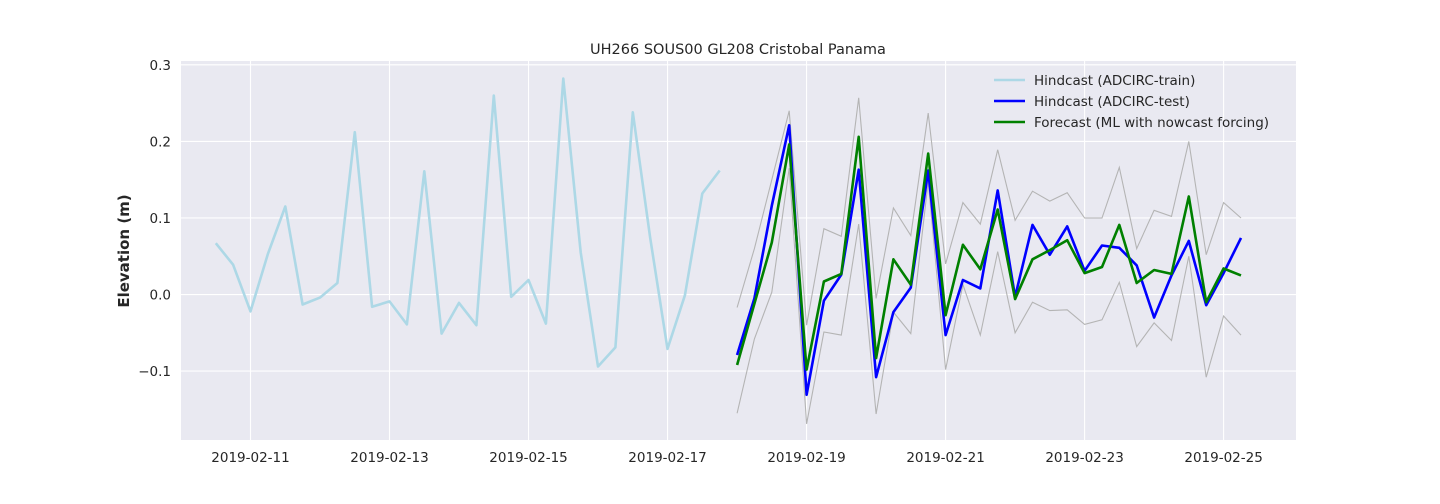 This screenshot has height=504, width=1440. Describe the element at coordinates (806, 458) in the screenshot. I see `x-tick-label: 2019-02-19` at that location.